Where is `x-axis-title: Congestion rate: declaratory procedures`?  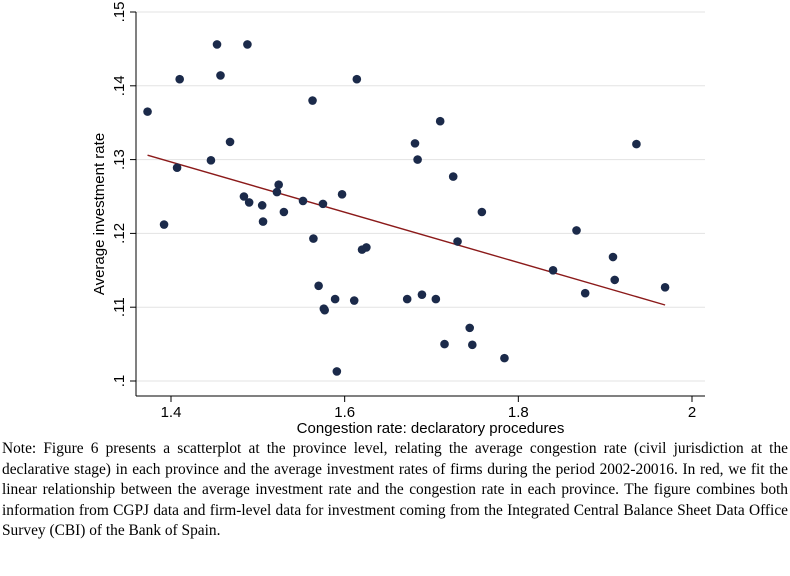
x-axis-title: Congestion rate: declaratory procedures is located at coordinates (431, 428).